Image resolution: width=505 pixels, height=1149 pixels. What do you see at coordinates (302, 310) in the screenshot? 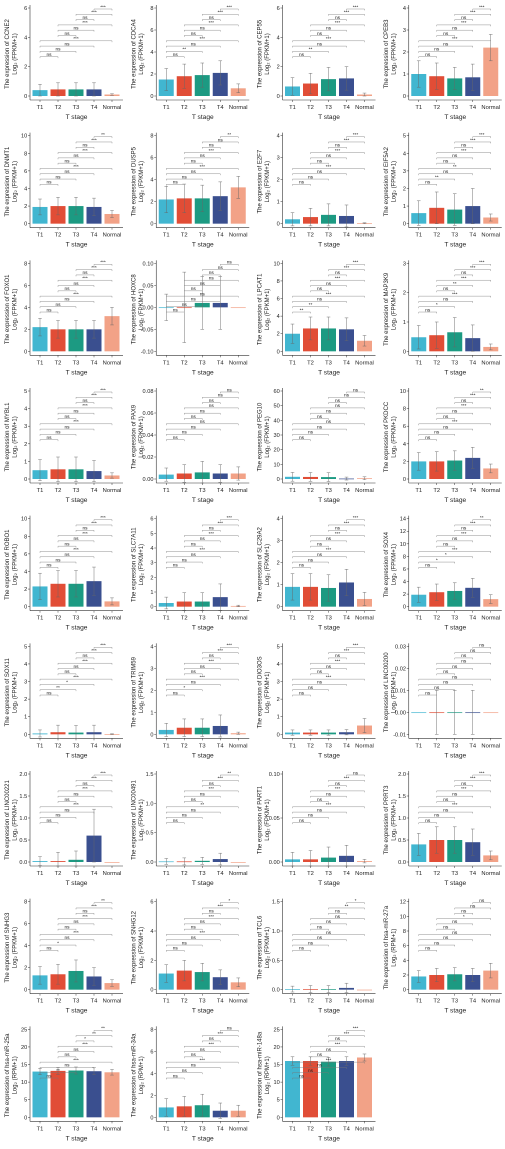
I see `significance-label: **` at bounding box center [302, 310].